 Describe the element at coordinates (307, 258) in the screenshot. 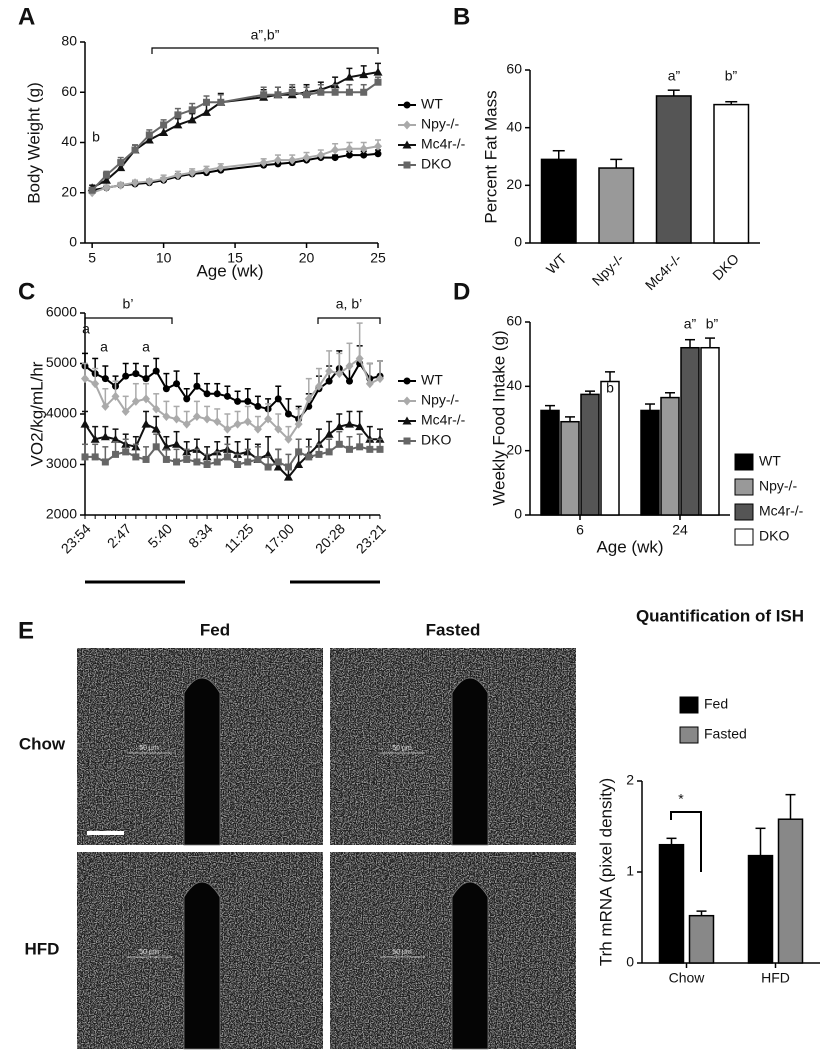

I see `x-tick-label: 20` at that location.